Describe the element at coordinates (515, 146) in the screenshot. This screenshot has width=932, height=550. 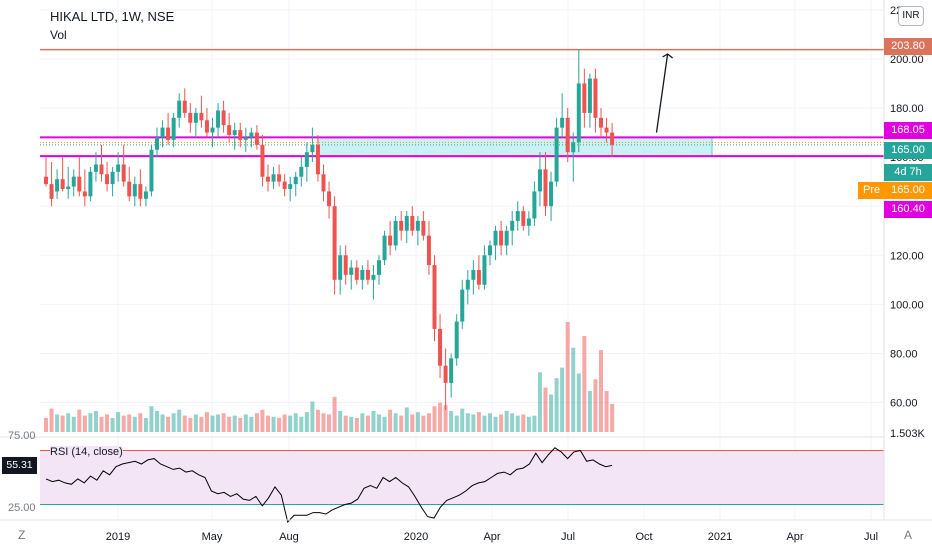
I see `demand-zone` at that location.